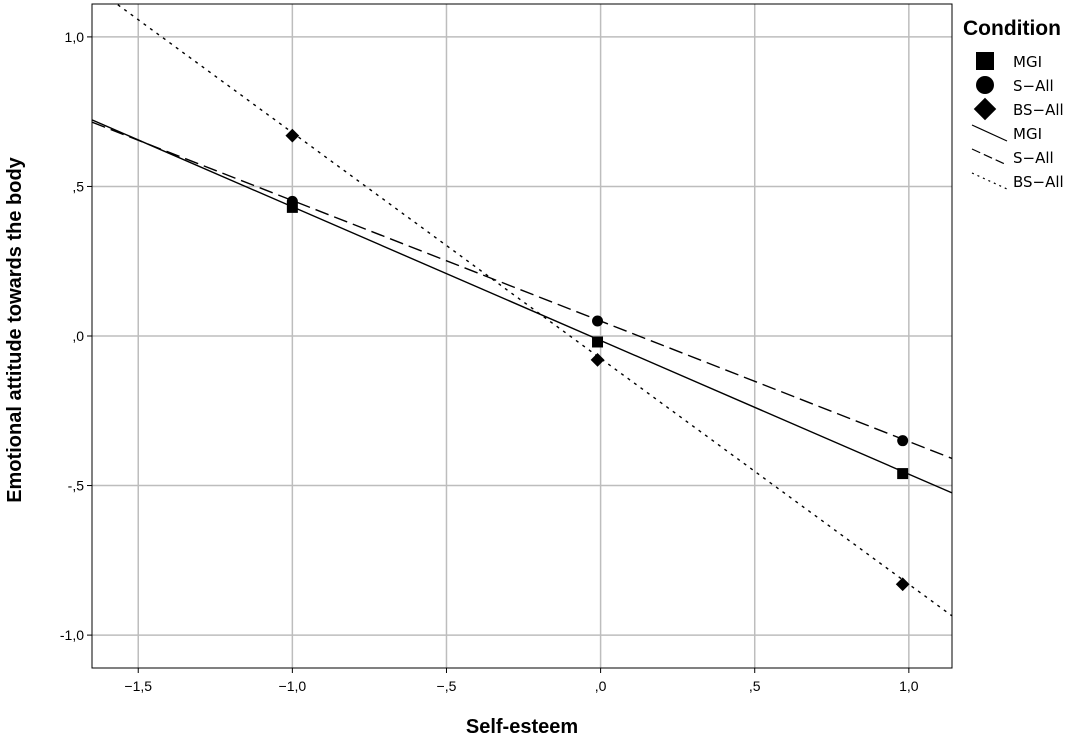 The height and width of the screenshot is (742, 1084). I want to click on legend-line-label-s-all: S−All, so click(1033, 158).